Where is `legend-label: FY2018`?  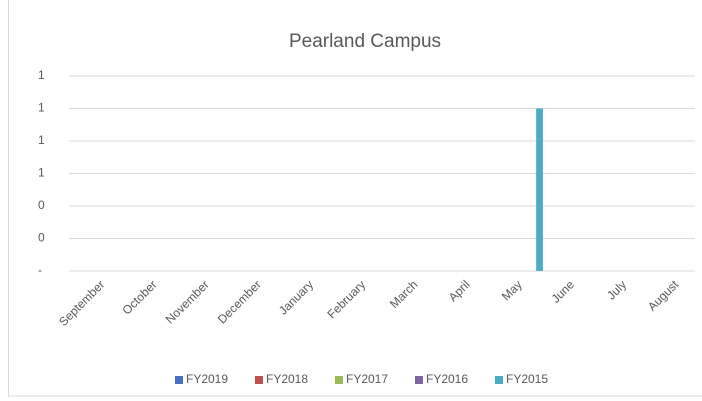 legend-label: FY2018 is located at coordinates (287, 379).